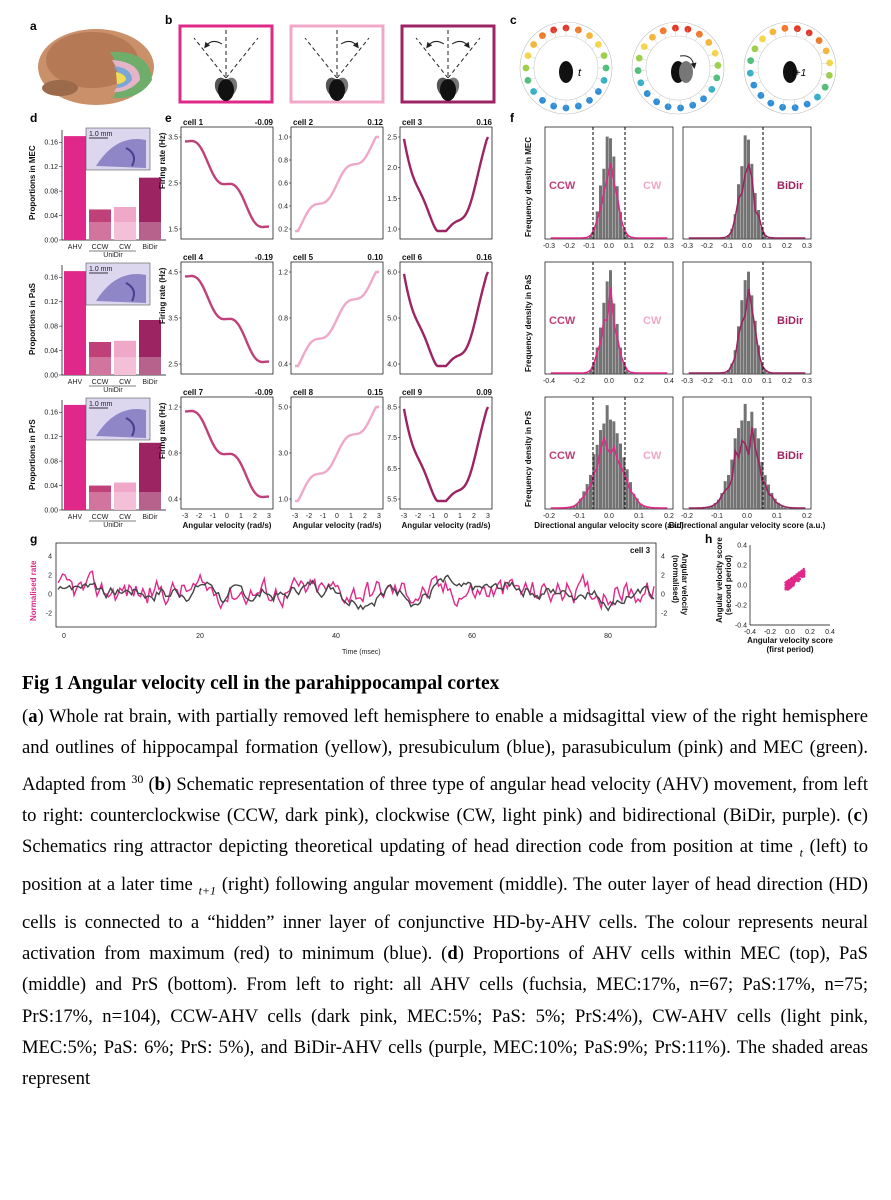  What do you see at coordinates (830, 632) in the screenshot?
I see `x-tick-label: 0.4` at bounding box center [830, 632].